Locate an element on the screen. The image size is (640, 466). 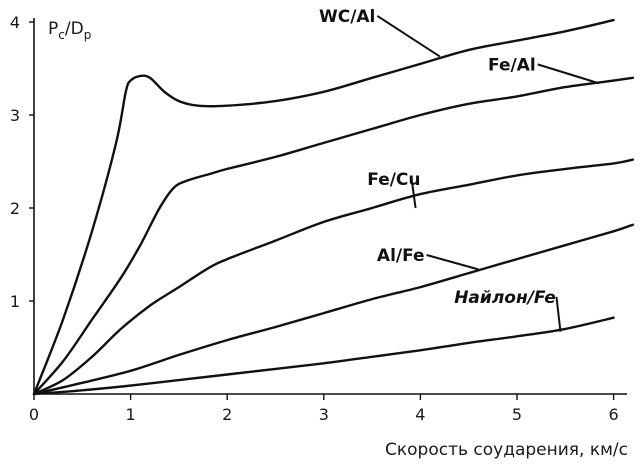
x-tick-label: 3 is located at coordinates (324, 414).